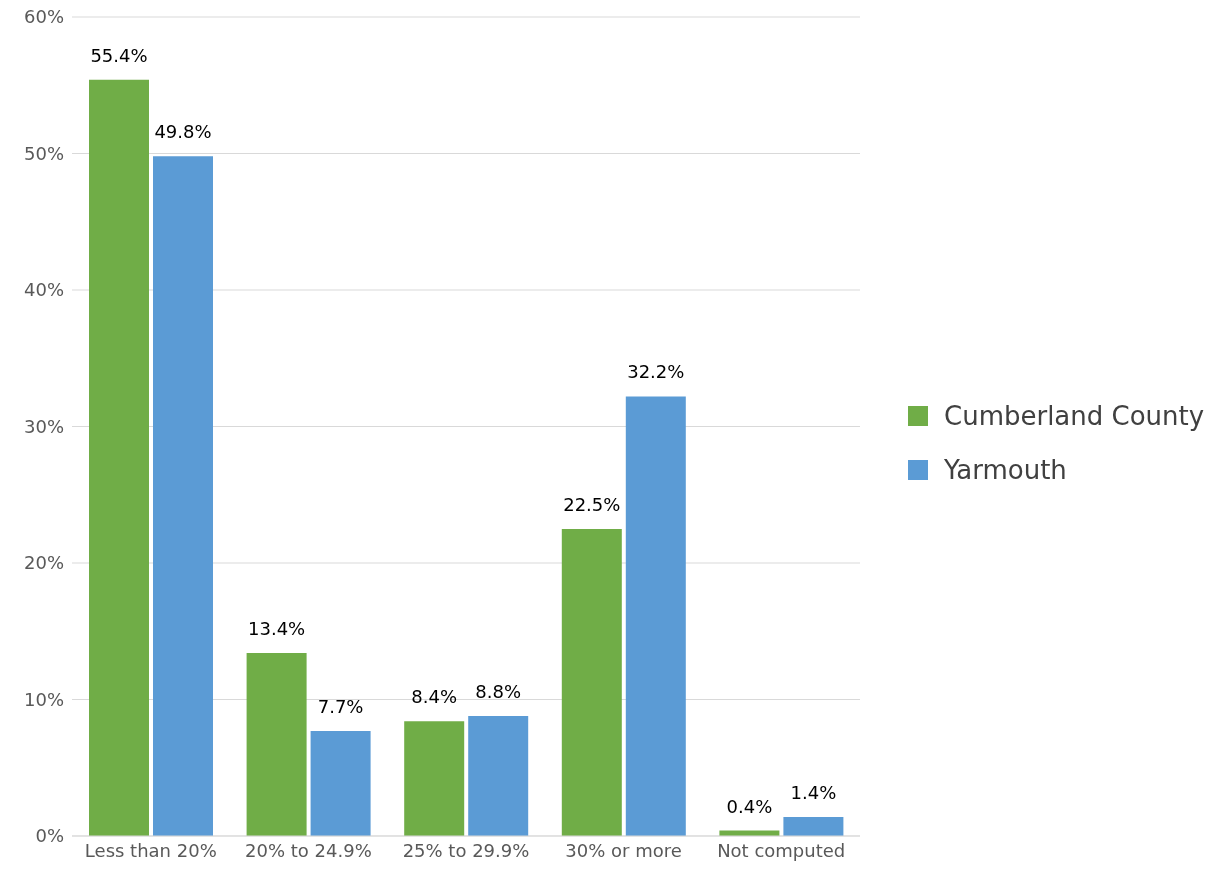 The image size is (1214, 879). What do you see at coordinates (119, 55) in the screenshot?
I see `data-label: 55.4%` at bounding box center [119, 55].